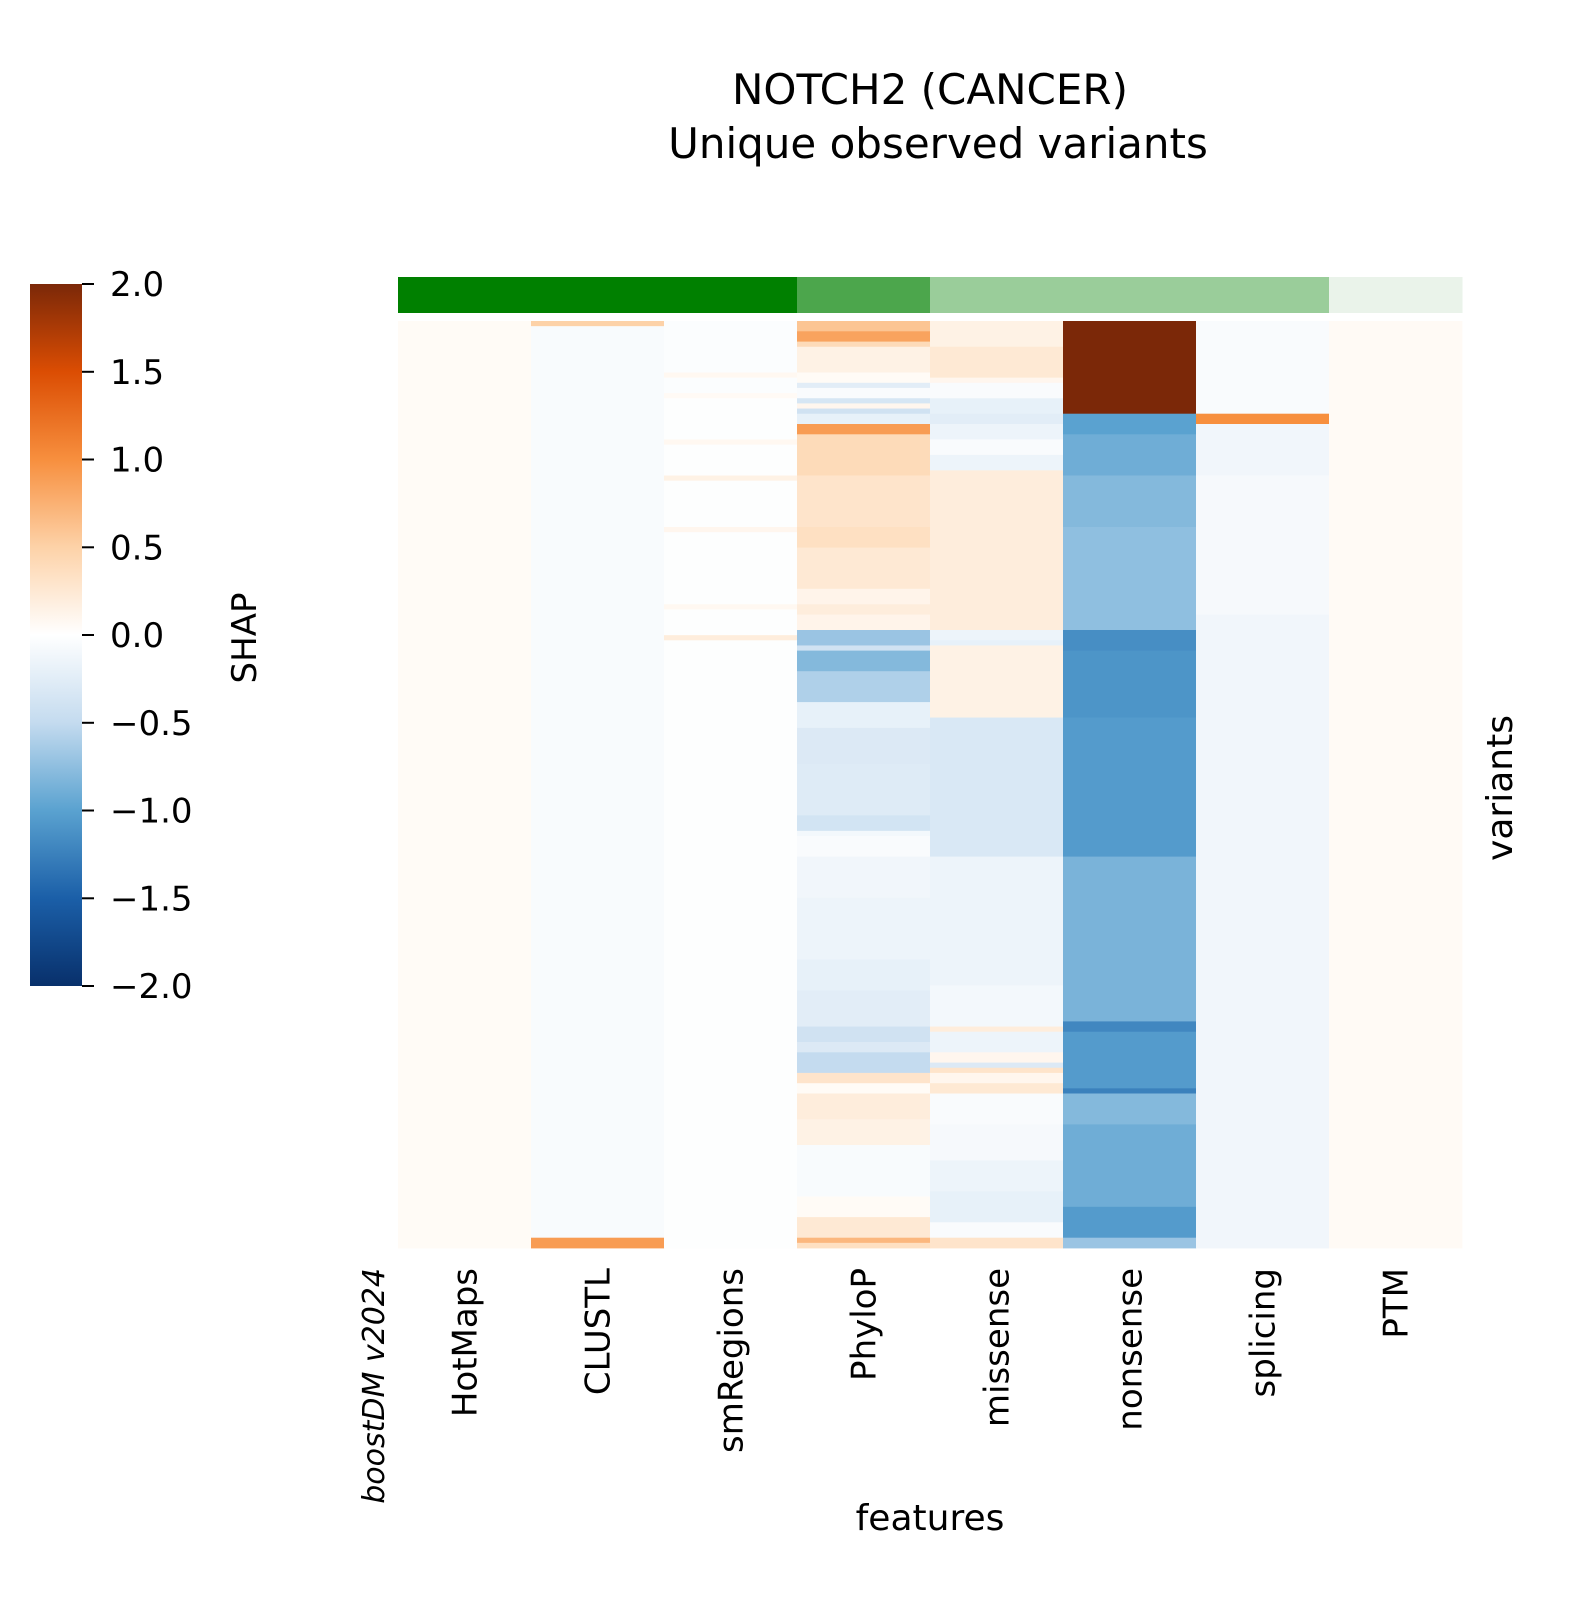 The image size is (1584, 1607). What do you see at coordinates (137, 636) in the screenshot?
I see `colorbar-tick-label: 0.0` at bounding box center [137, 636].